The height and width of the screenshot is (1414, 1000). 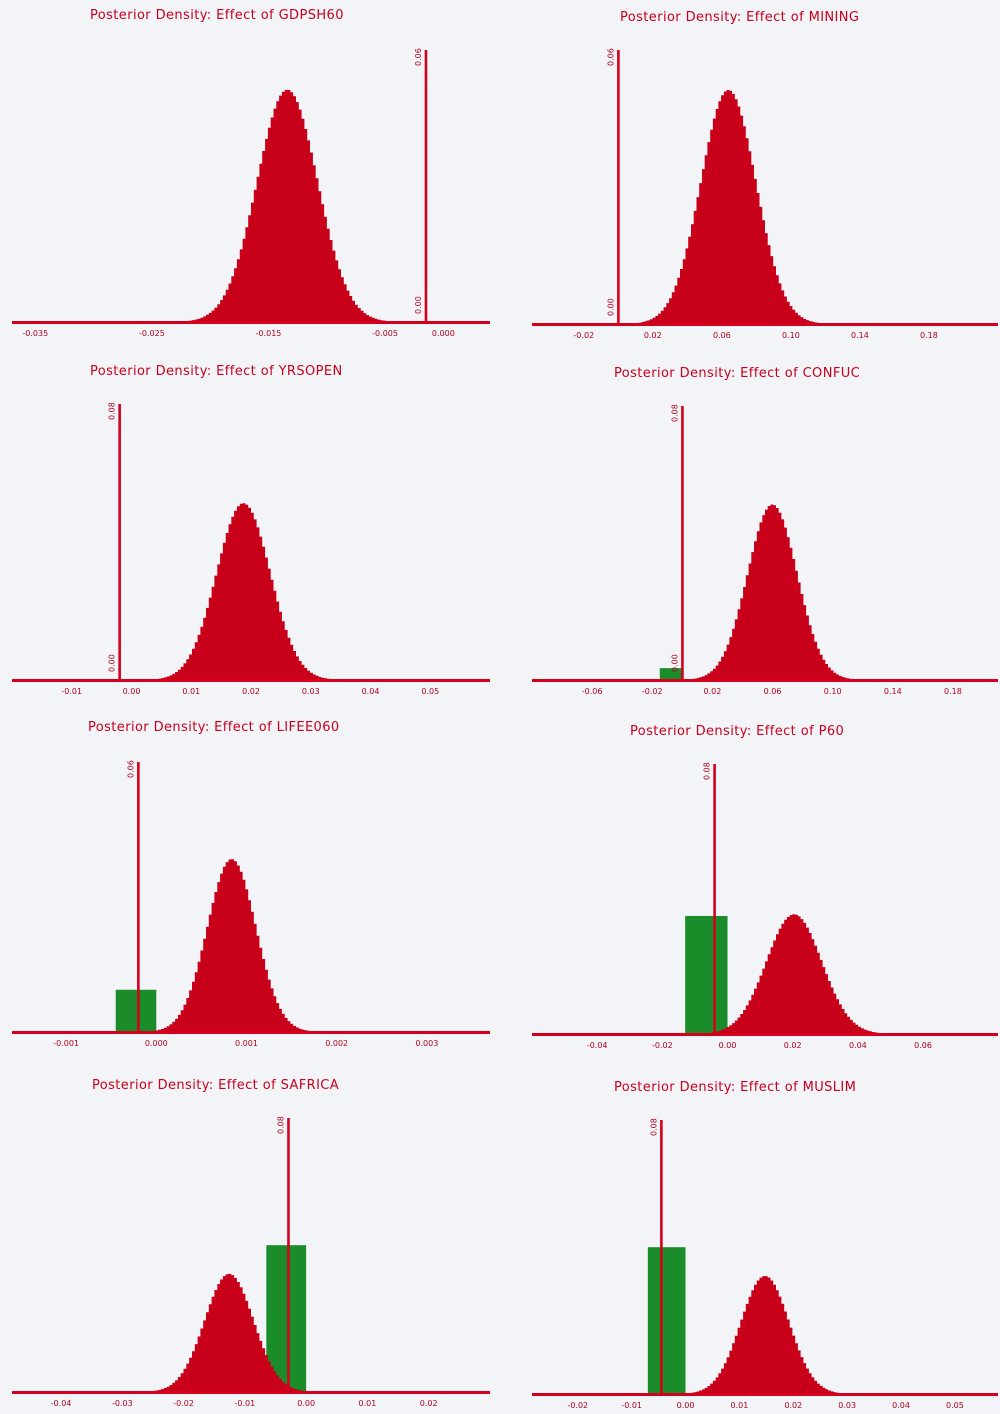 What do you see at coordinates (216, 371) in the screenshot?
I see `chart-title: Posterior Density: Effect of YRSOPEN` at bounding box center [216, 371].